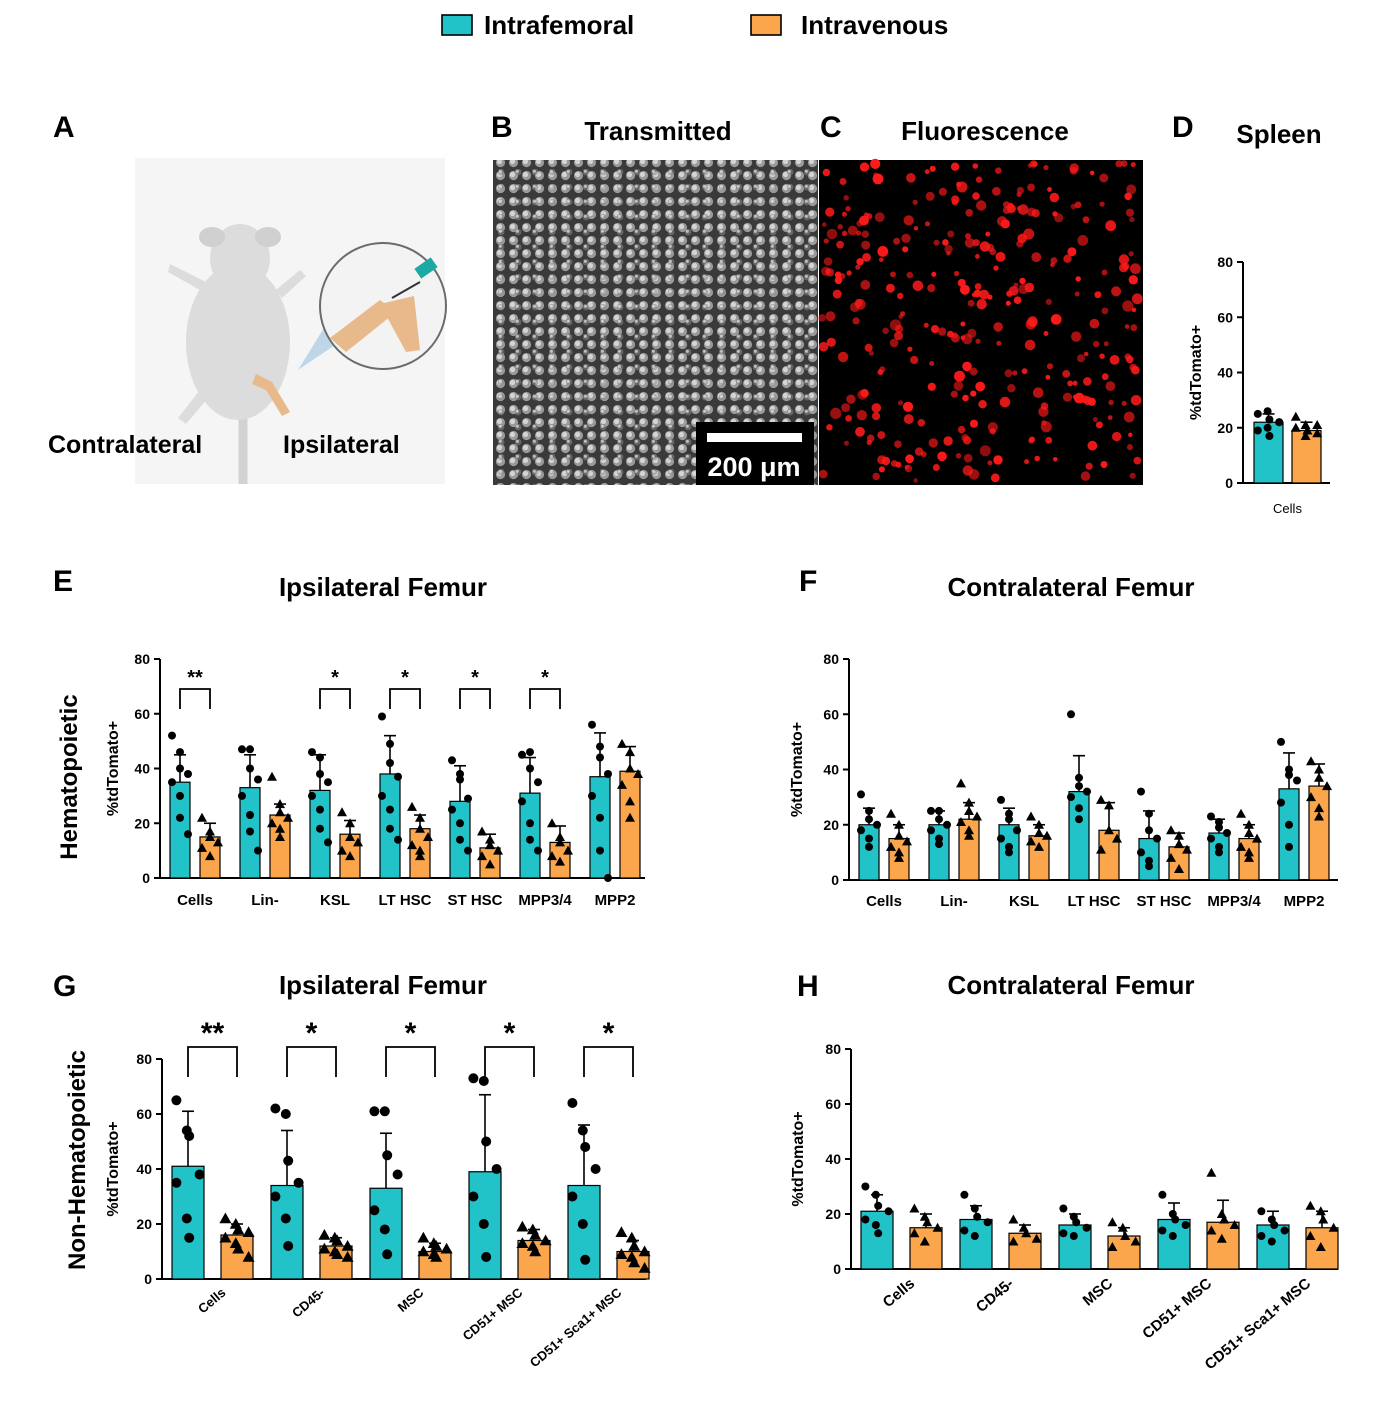 The width and height of the screenshot is (1379, 1427). Describe the element at coordinates (493, 1313) in the screenshot. I see `x-tick-label: CD51+ MSC` at that location.